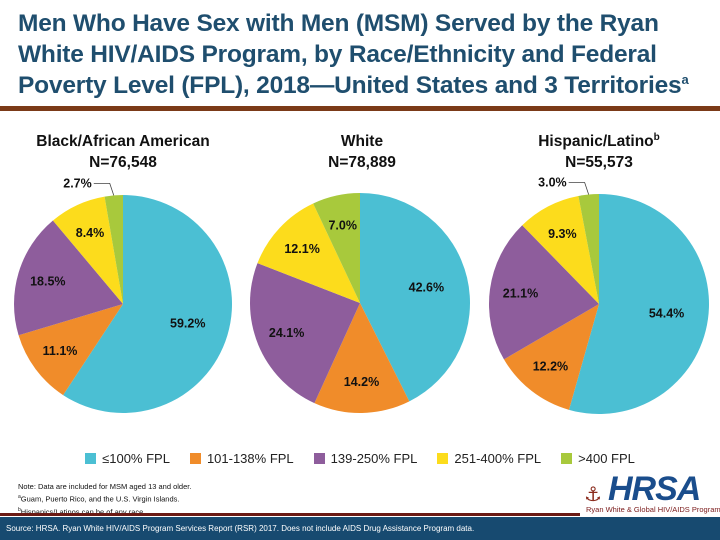 Image resolution: width=720 pixels, height=540 pixels. What do you see at coordinates (19, 509) in the screenshot?
I see `footnote-marker: b` at bounding box center [19, 509].